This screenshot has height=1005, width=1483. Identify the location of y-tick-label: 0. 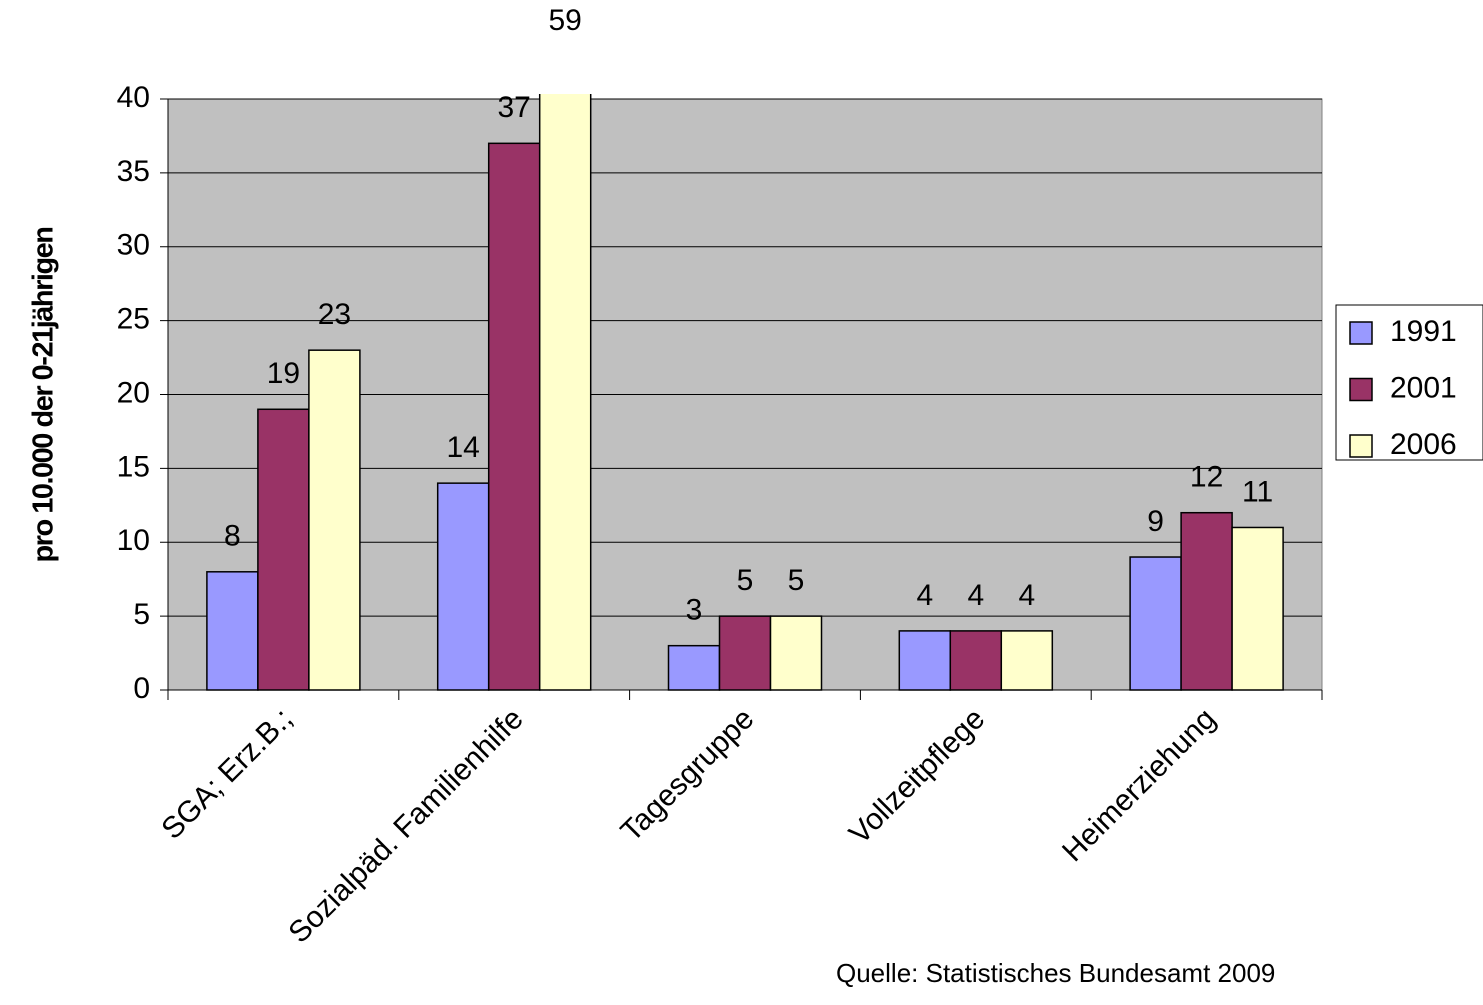
(141, 688).